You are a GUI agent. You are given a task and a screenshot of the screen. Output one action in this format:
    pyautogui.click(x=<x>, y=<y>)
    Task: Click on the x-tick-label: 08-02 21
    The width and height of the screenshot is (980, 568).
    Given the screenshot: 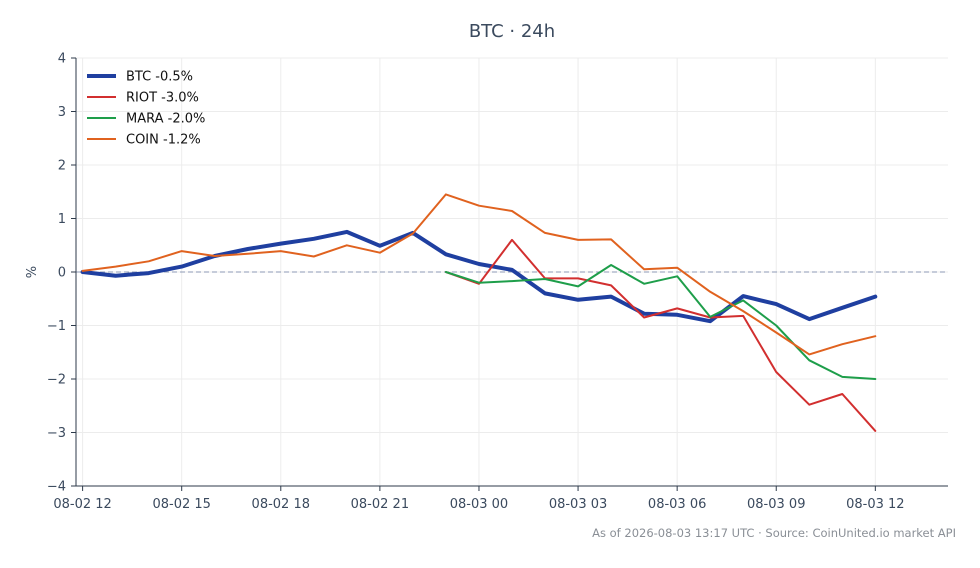 What is the action you would take?
    pyautogui.click(x=380, y=504)
    